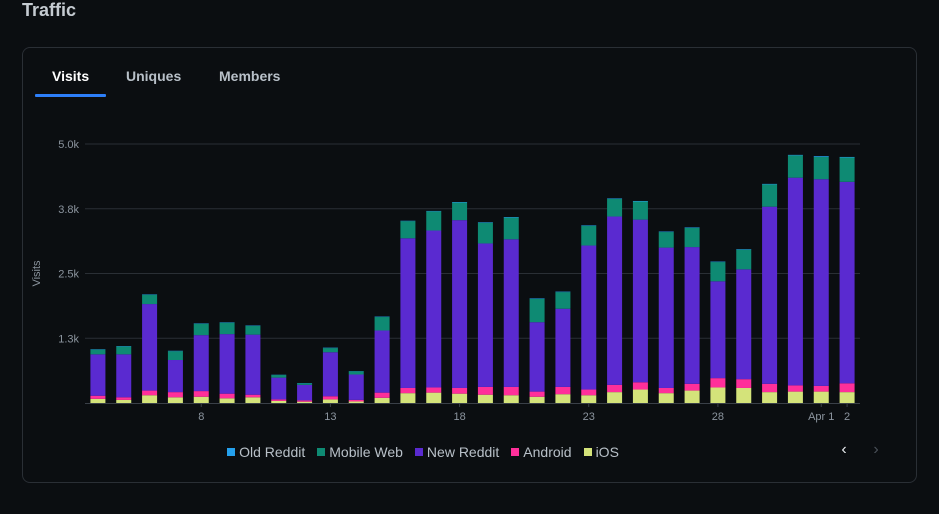 The image size is (939, 514). I want to click on legend-item: Mobile Web, so click(360, 452).